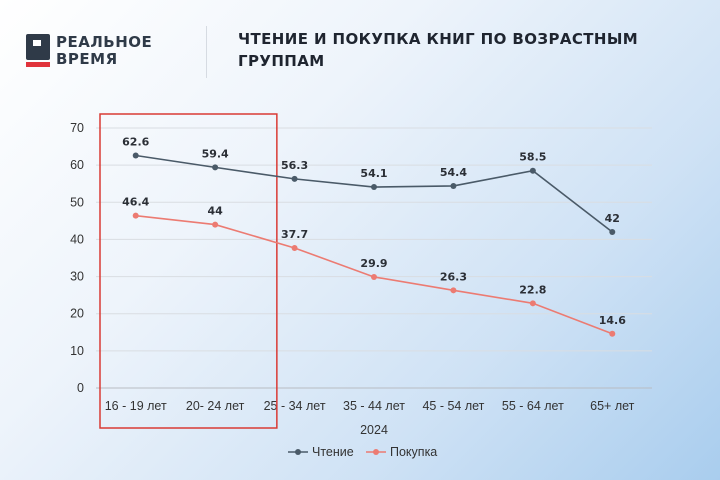 Image resolution: width=720 pixels, height=480 pixels. I want to click on data-label: 44, so click(215, 211).